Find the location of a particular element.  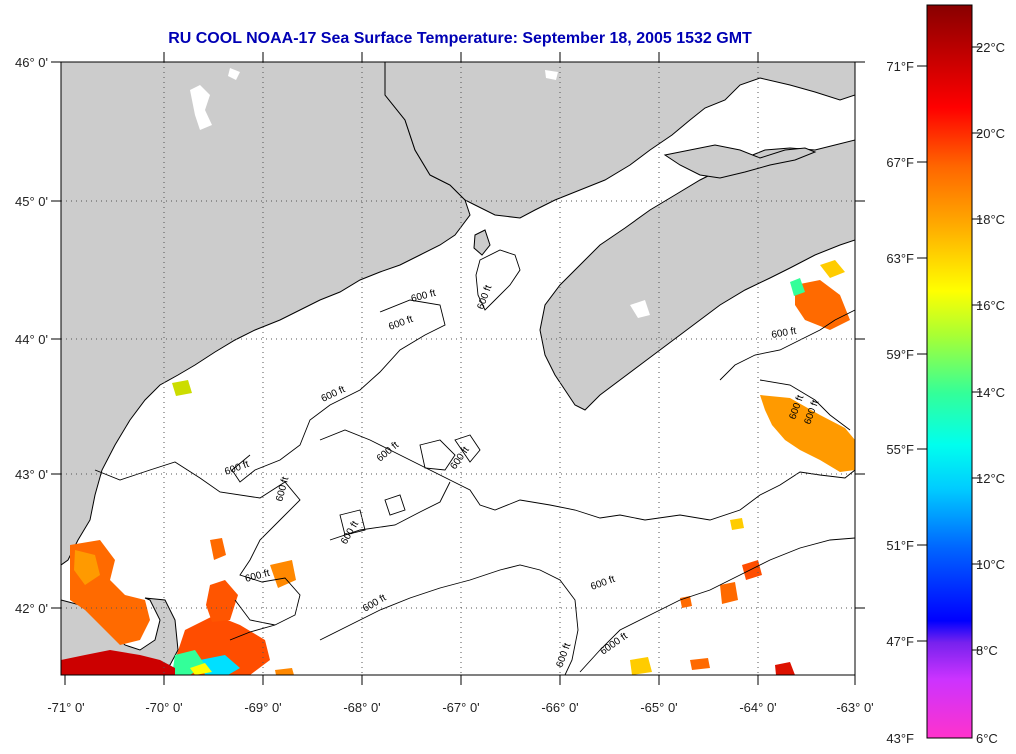

lat-label: 43° 0' is located at coordinates (31, 474).